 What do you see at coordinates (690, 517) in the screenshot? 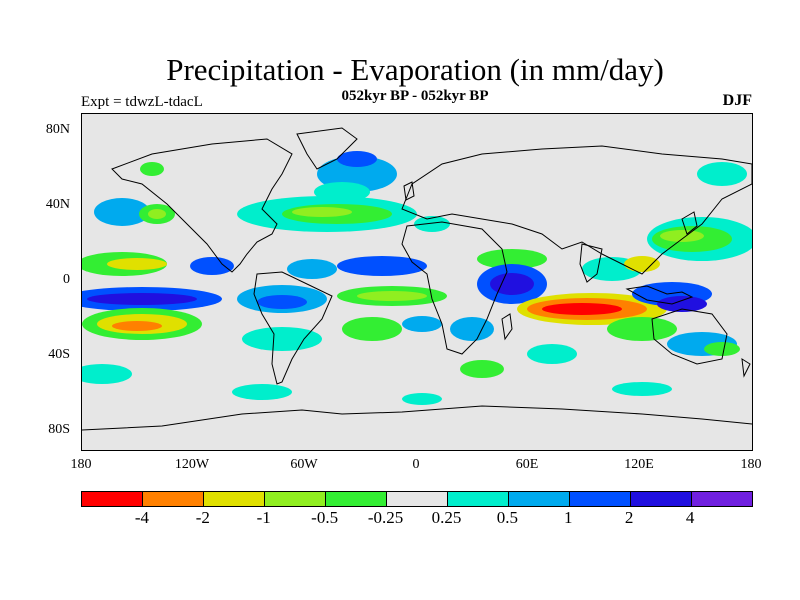
I see `color-legend-label: 4` at bounding box center [690, 517].